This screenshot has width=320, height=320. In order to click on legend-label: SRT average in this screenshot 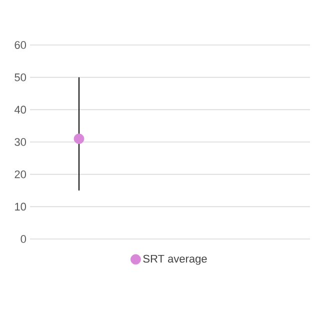, I will do `click(175, 259)`.